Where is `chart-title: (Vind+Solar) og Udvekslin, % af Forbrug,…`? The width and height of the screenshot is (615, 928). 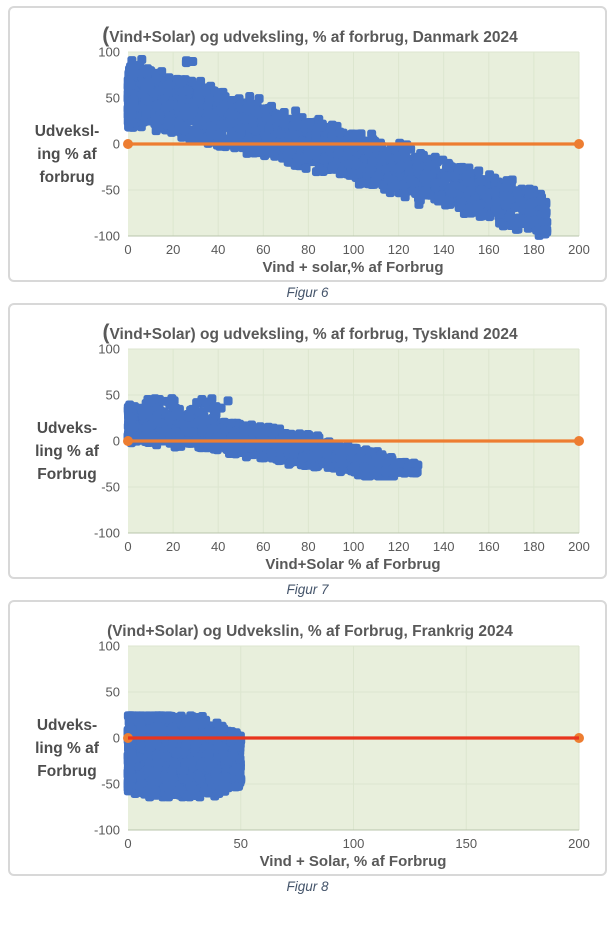 chart-title: (Vind+Solar) og Udvekslin, % af Forbrug,… is located at coordinates (310, 631).